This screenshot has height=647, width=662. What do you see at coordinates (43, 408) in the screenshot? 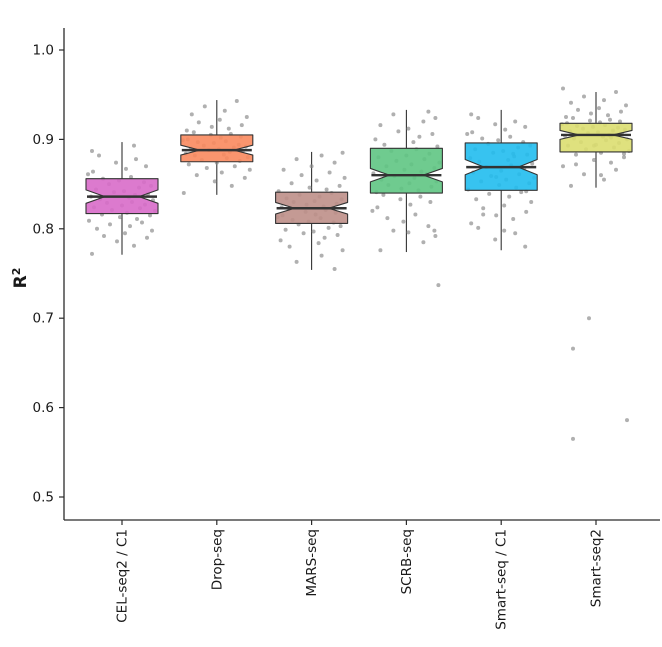
I see `y-tick-label: 0.6` at bounding box center [43, 408].